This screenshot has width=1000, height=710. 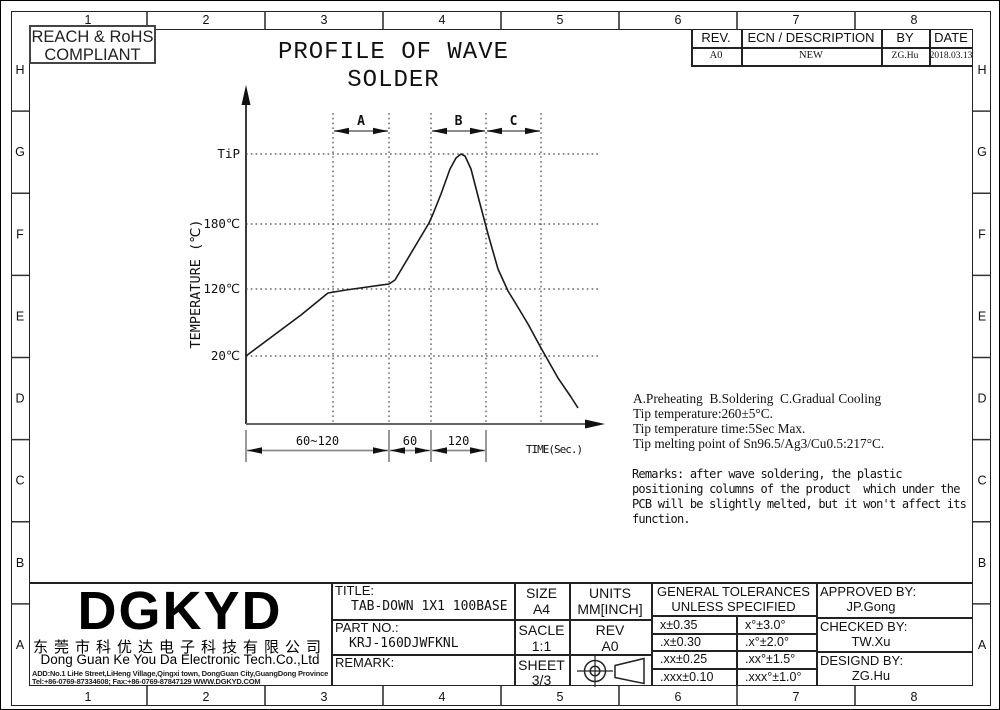 What do you see at coordinates (770, 659) in the screenshot?
I see `tolerance-cell: .xx°±1.5°` at bounding box center [770, 659].